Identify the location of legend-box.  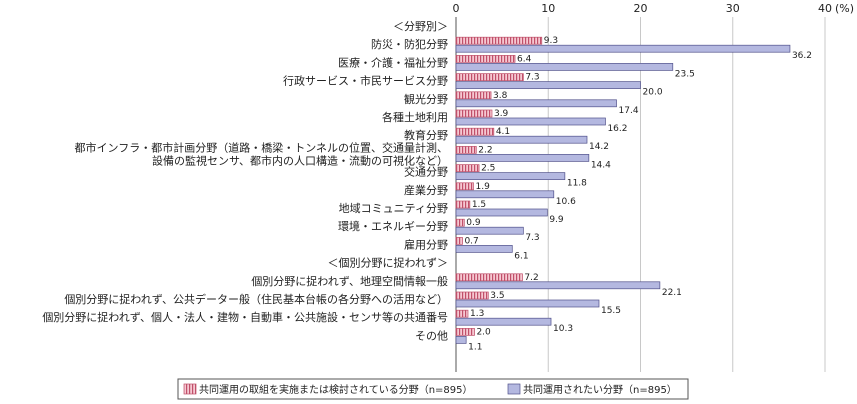
(433, 389).